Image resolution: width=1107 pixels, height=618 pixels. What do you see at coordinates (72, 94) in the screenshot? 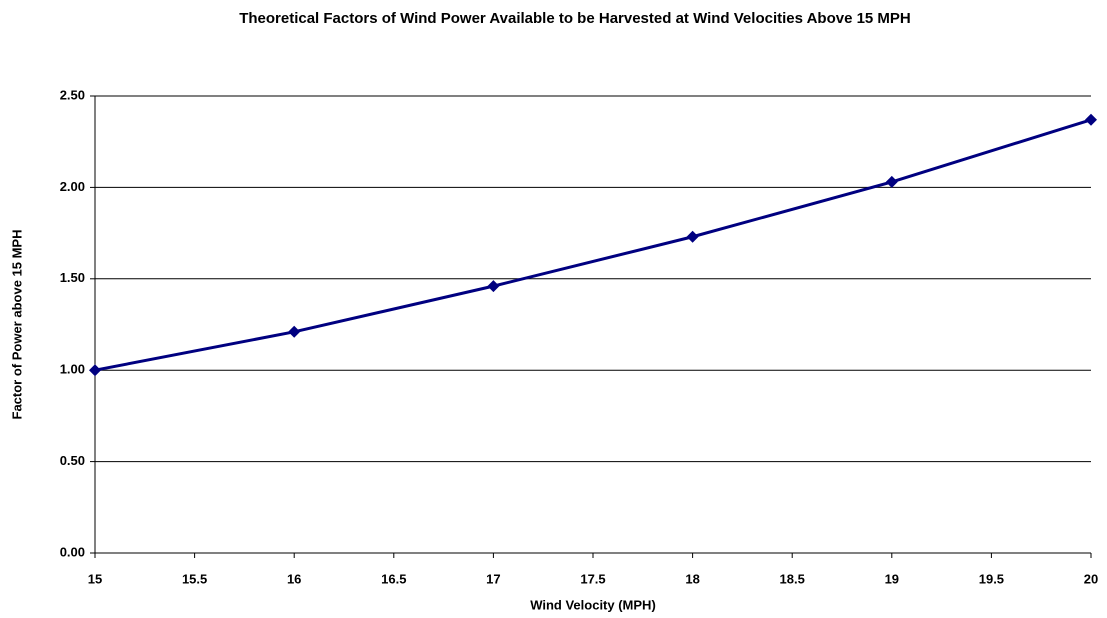
I see `y-tick-label: 2.50` at bounding box center [72, 94].